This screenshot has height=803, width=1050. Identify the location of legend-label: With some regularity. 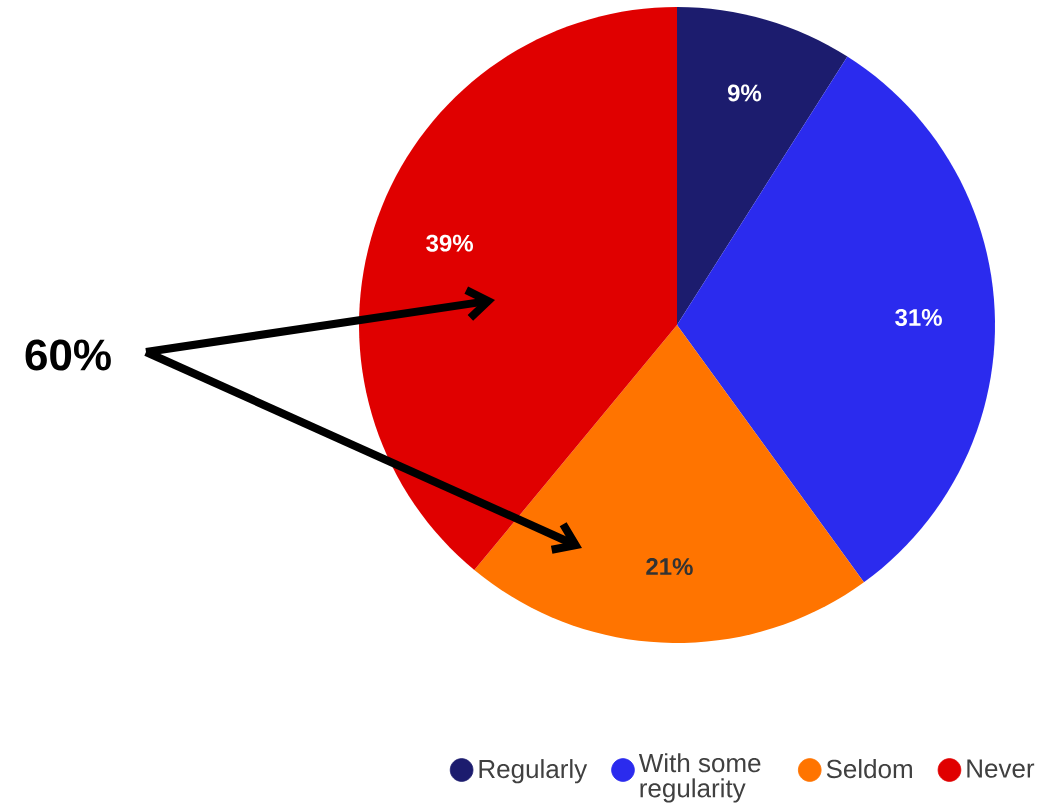
(699, 778).